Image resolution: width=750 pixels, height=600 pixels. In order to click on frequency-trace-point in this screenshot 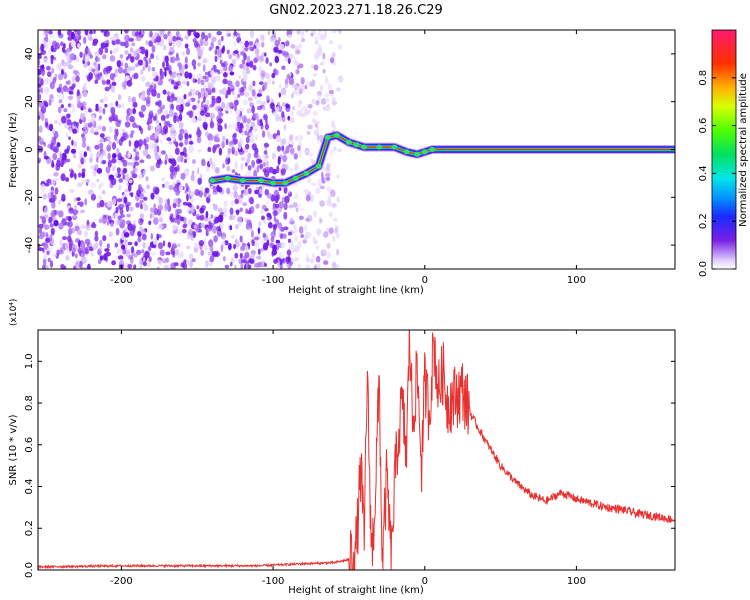, I will do `click(318, 166)`.